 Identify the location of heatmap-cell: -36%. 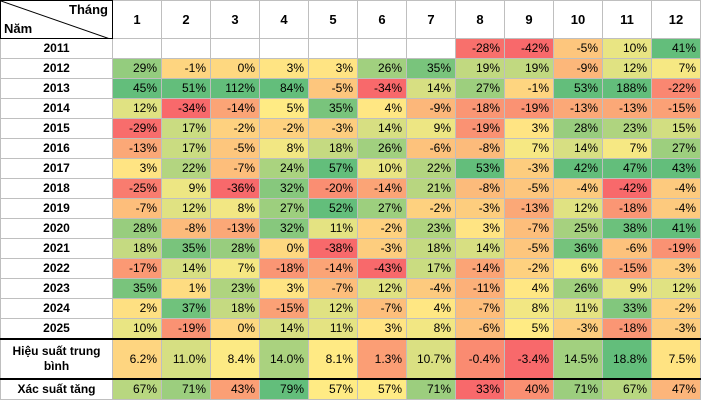
(235, 188).